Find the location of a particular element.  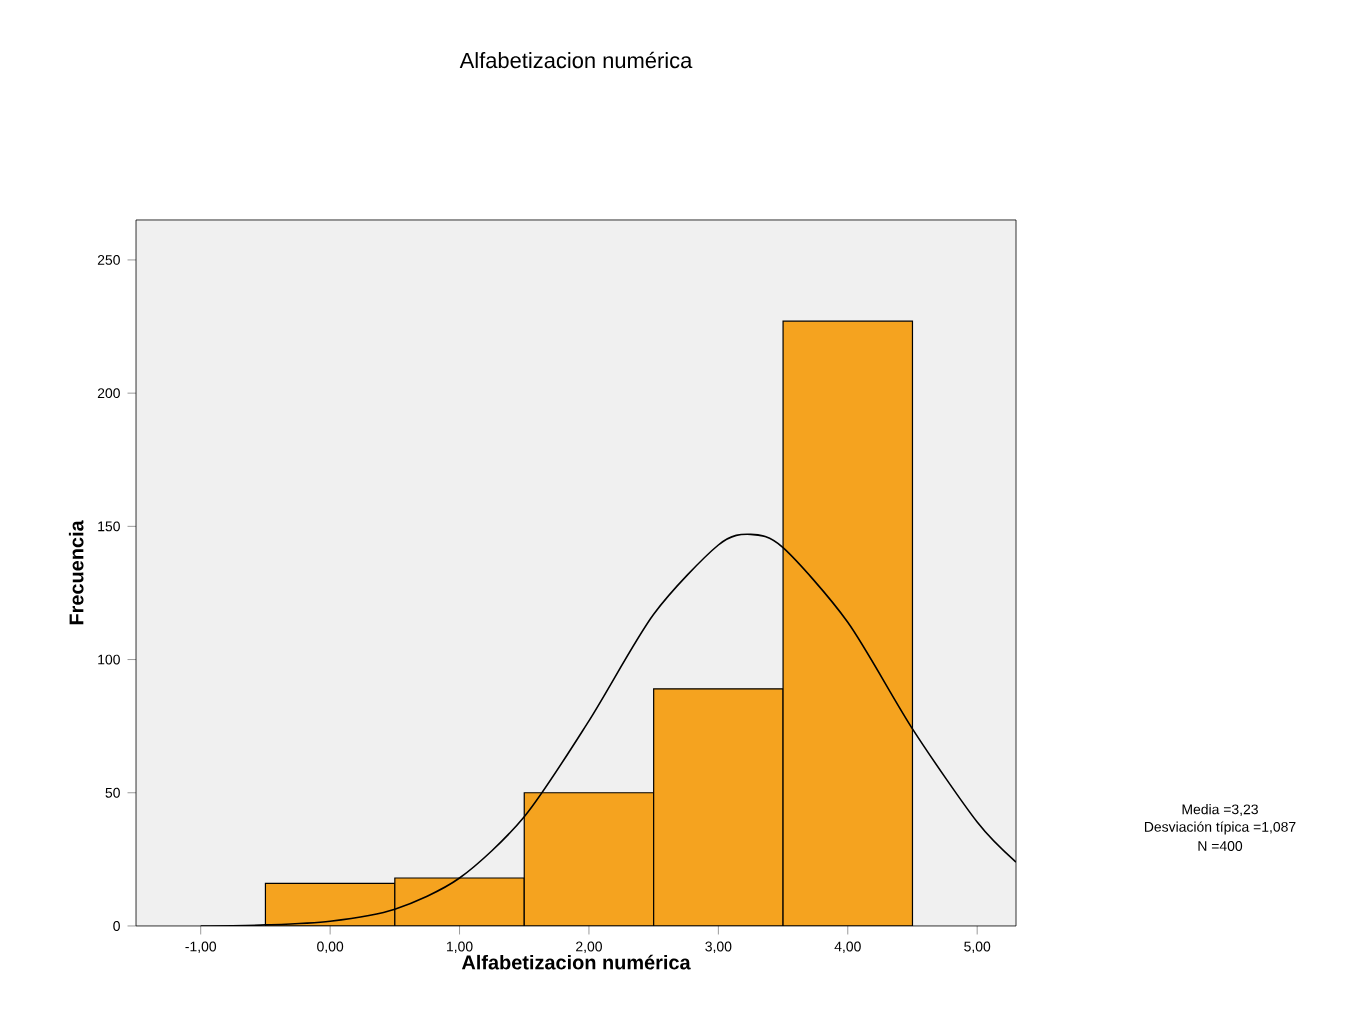

x-axis-title: Alfabetizacion numérica is located at coordinates (576, 962).